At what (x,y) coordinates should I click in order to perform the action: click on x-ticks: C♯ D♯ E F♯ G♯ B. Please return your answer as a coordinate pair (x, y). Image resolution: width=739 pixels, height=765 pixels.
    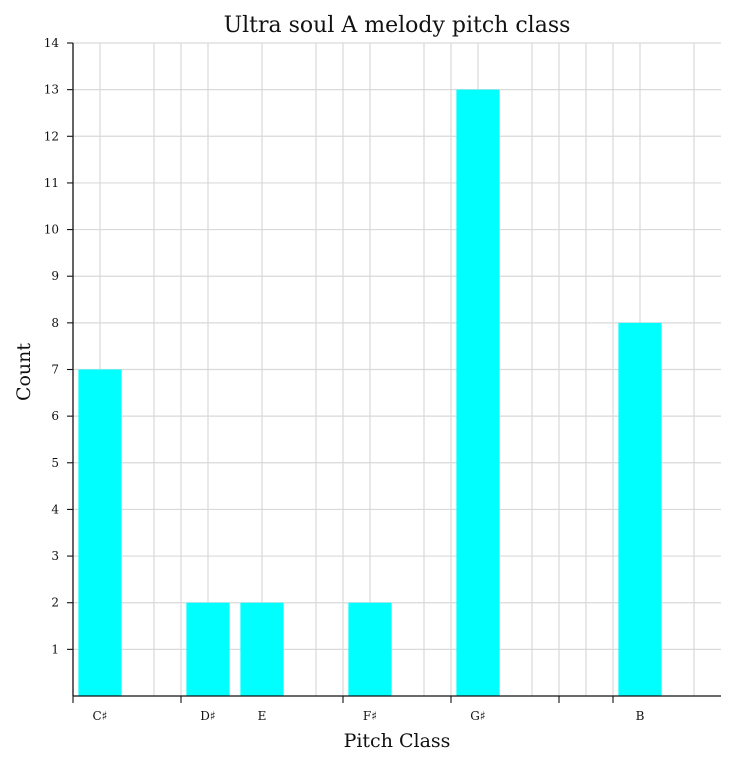
    Looking at the image, I should click on (358, 709).